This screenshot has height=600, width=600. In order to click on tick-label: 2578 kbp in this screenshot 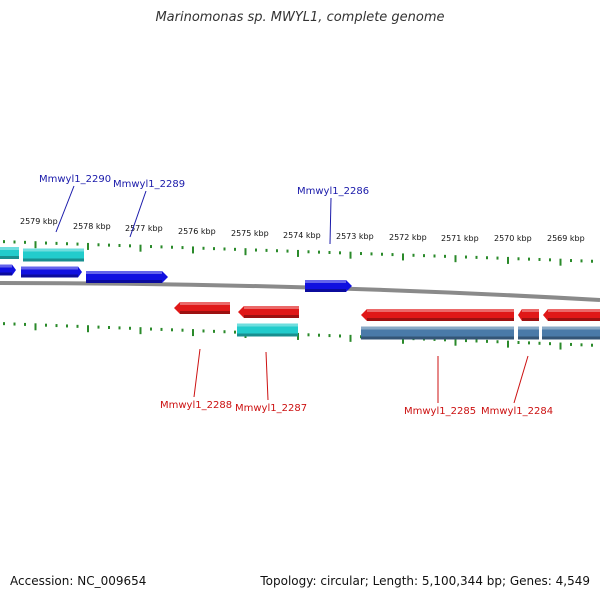, I will do `click(92, 226)`.